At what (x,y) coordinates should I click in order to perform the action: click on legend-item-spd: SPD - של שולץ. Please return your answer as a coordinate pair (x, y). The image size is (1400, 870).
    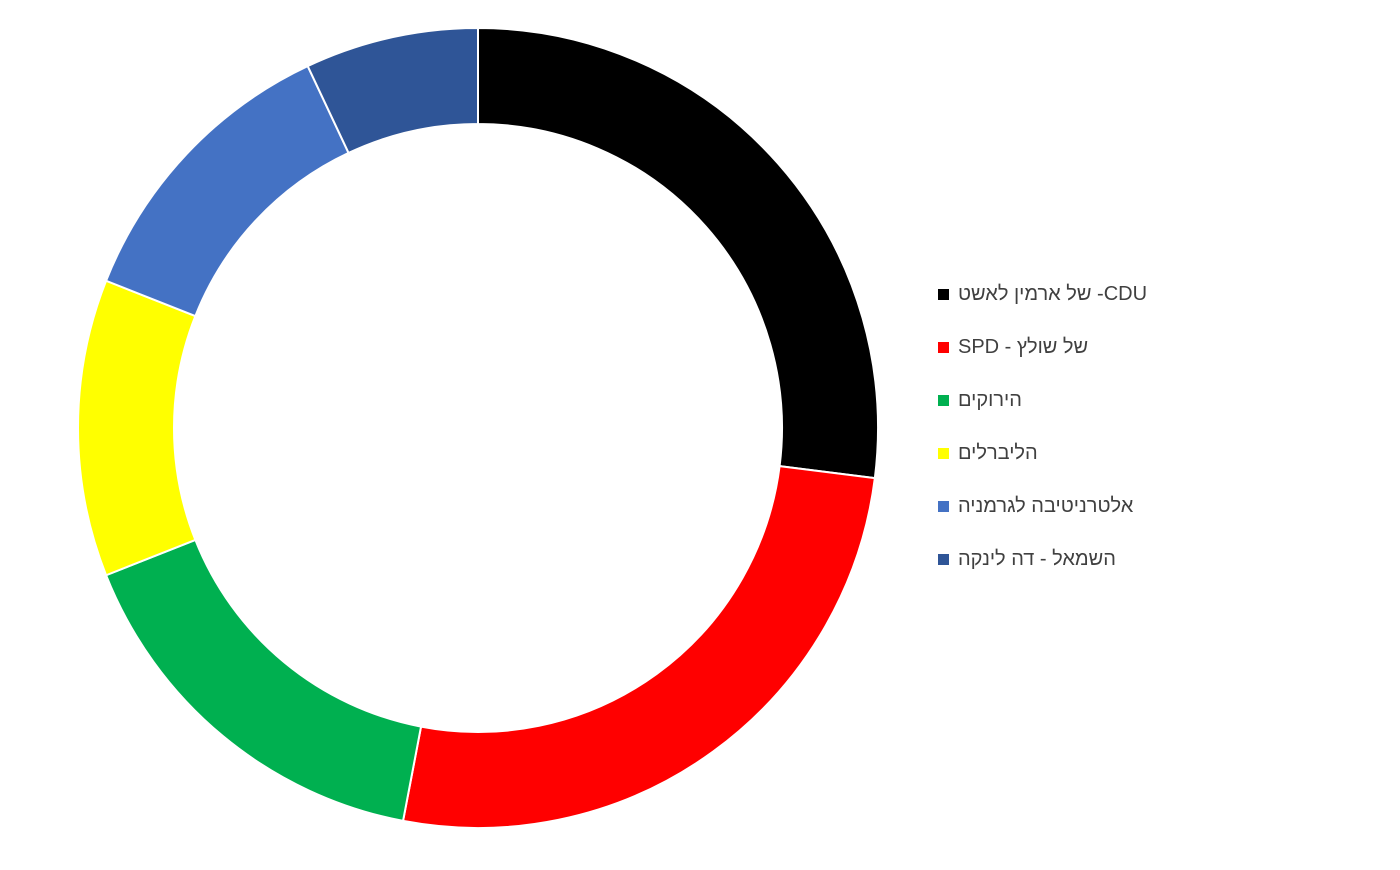
    Looking at the image, I should click on (1042, 347).